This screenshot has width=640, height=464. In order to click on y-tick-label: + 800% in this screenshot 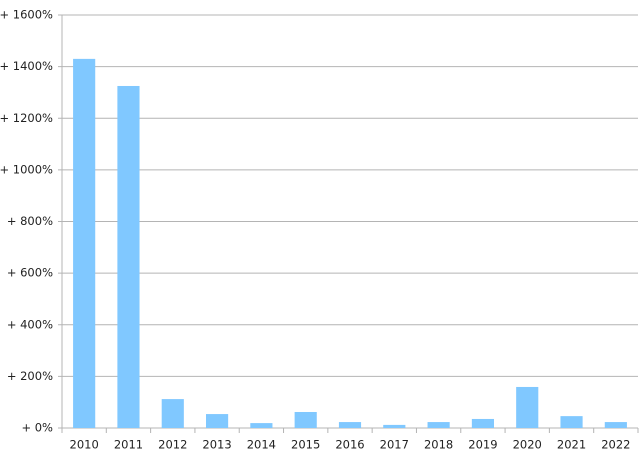, I will do `click(30, 221)`.